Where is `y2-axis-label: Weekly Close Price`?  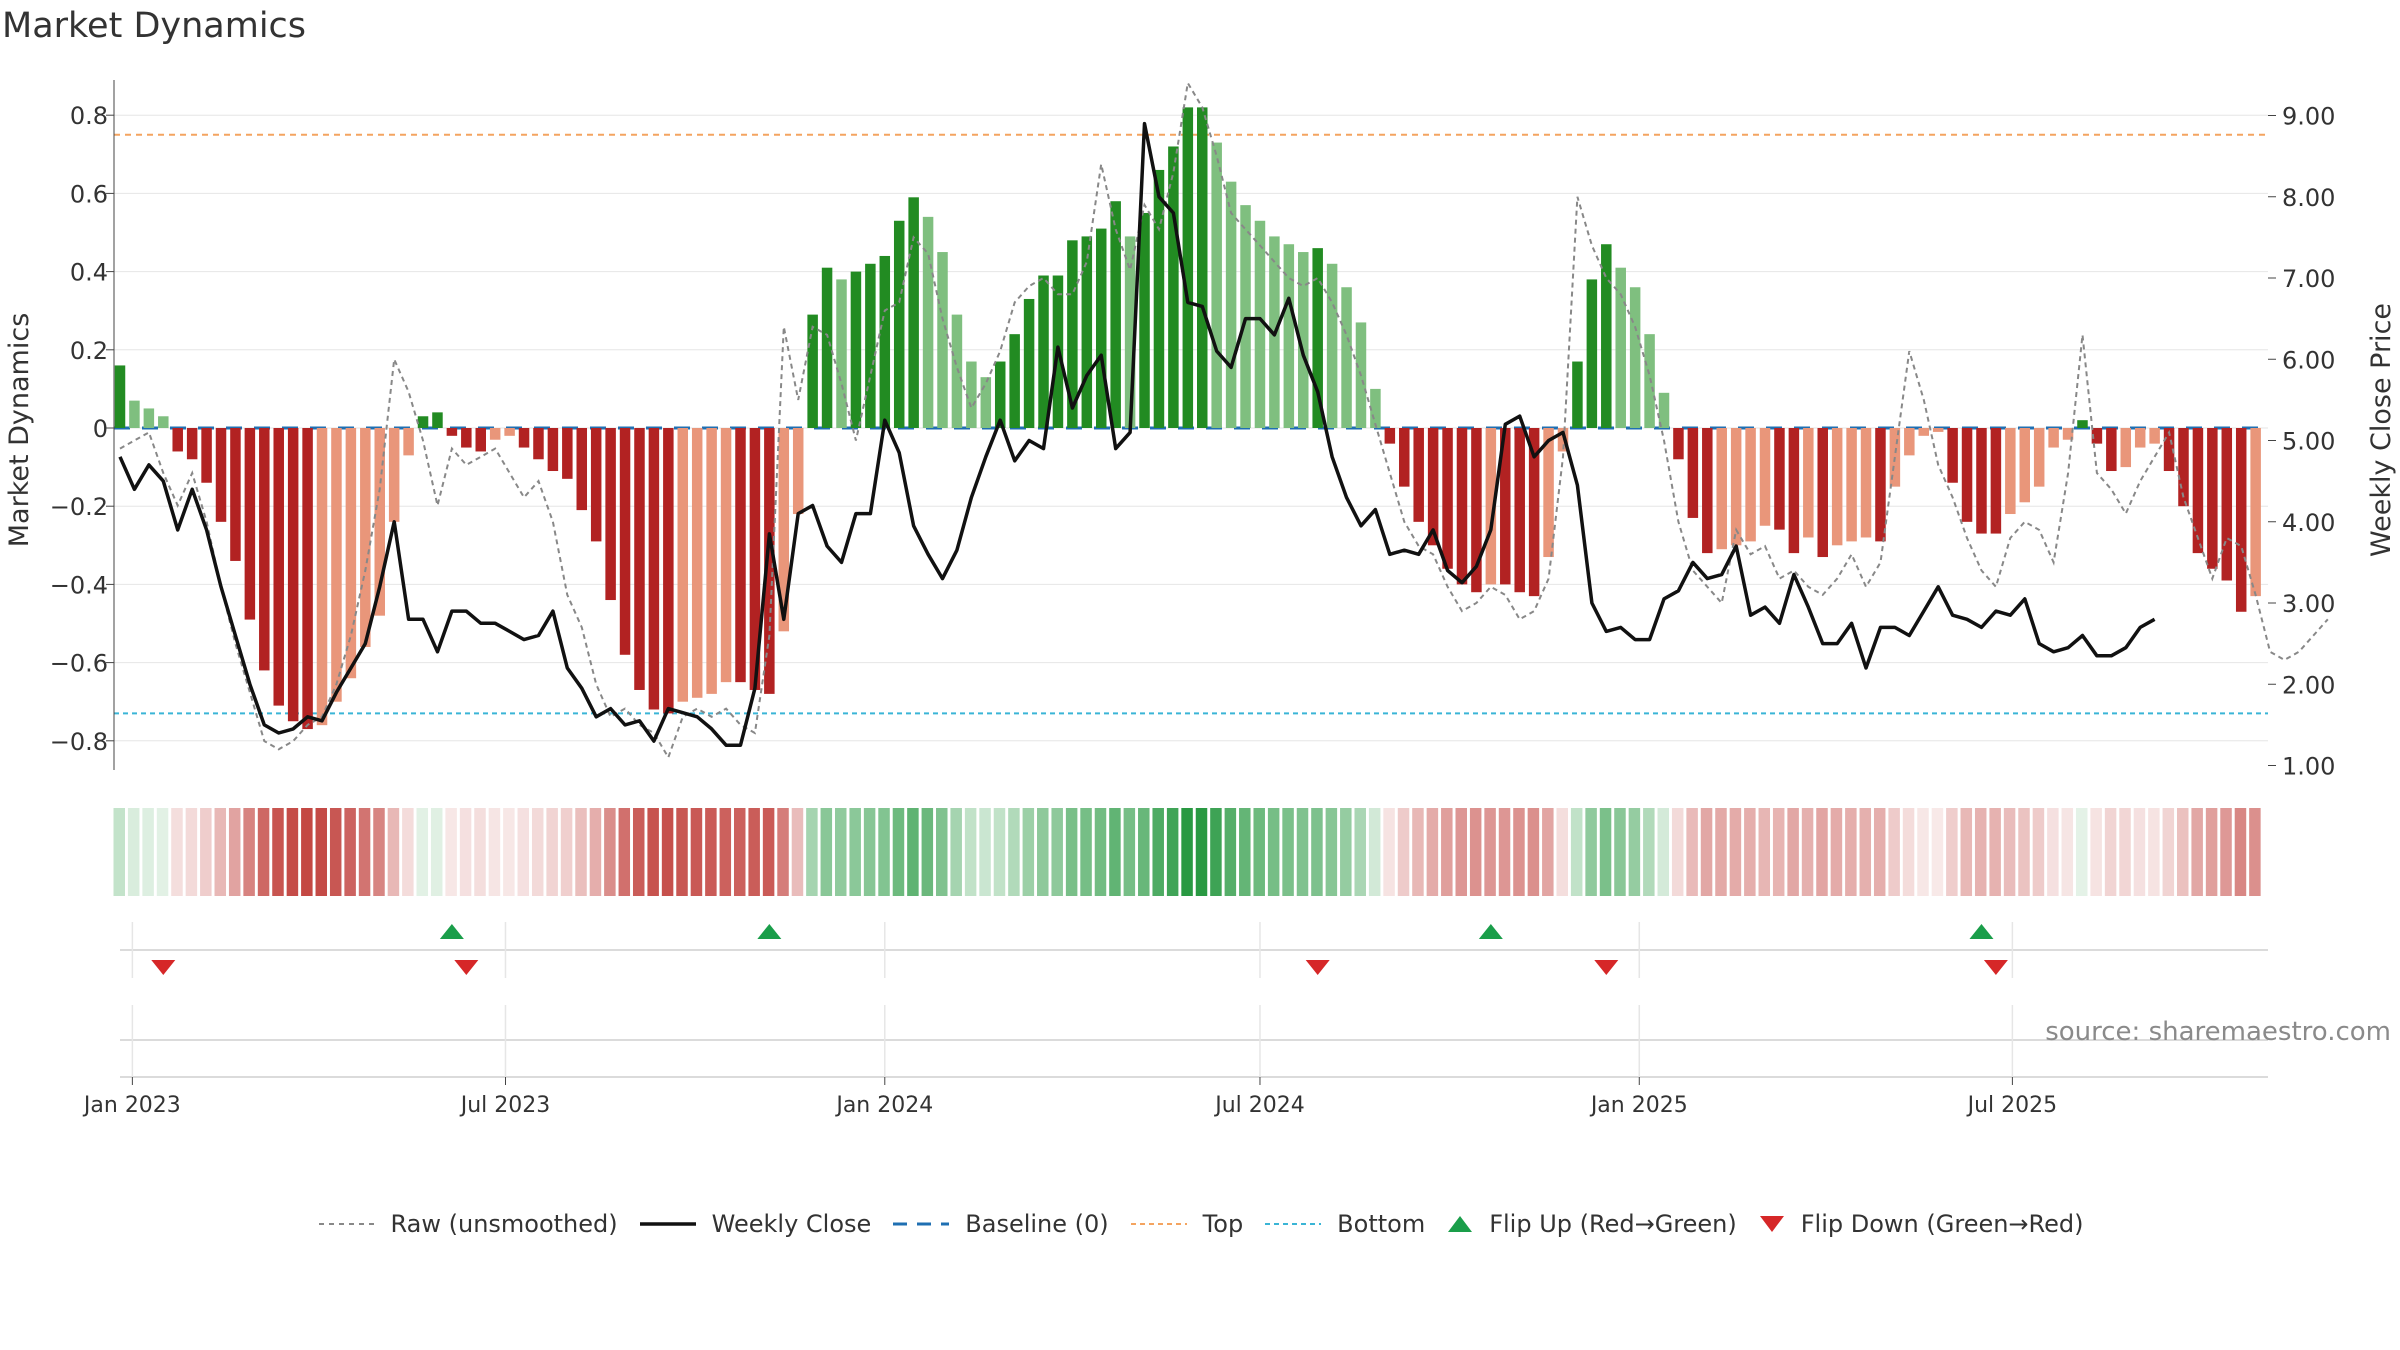
y2-axis-label: Weekly Close Price is located at coordinates (2381, 430).